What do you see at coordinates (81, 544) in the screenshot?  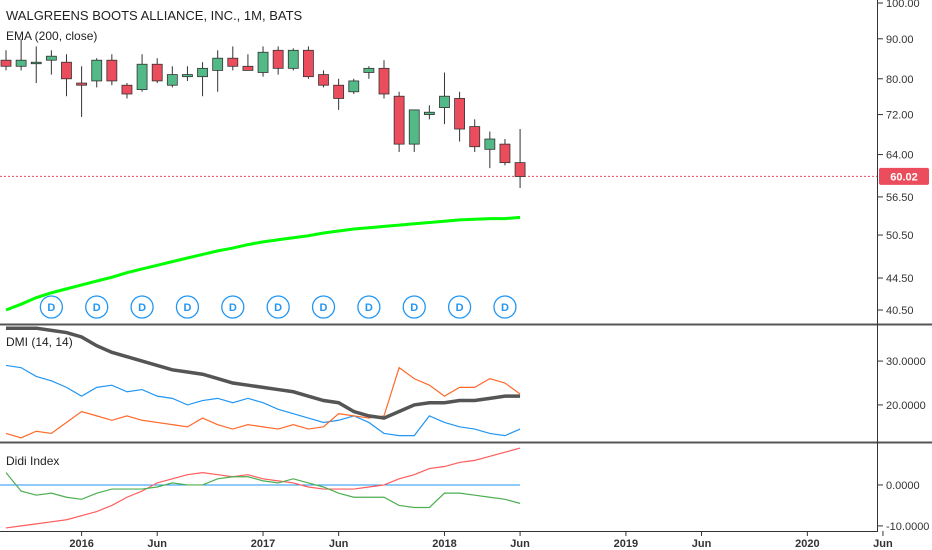 I see `time-tick-label: 2016` at bounding box center [81, 544].